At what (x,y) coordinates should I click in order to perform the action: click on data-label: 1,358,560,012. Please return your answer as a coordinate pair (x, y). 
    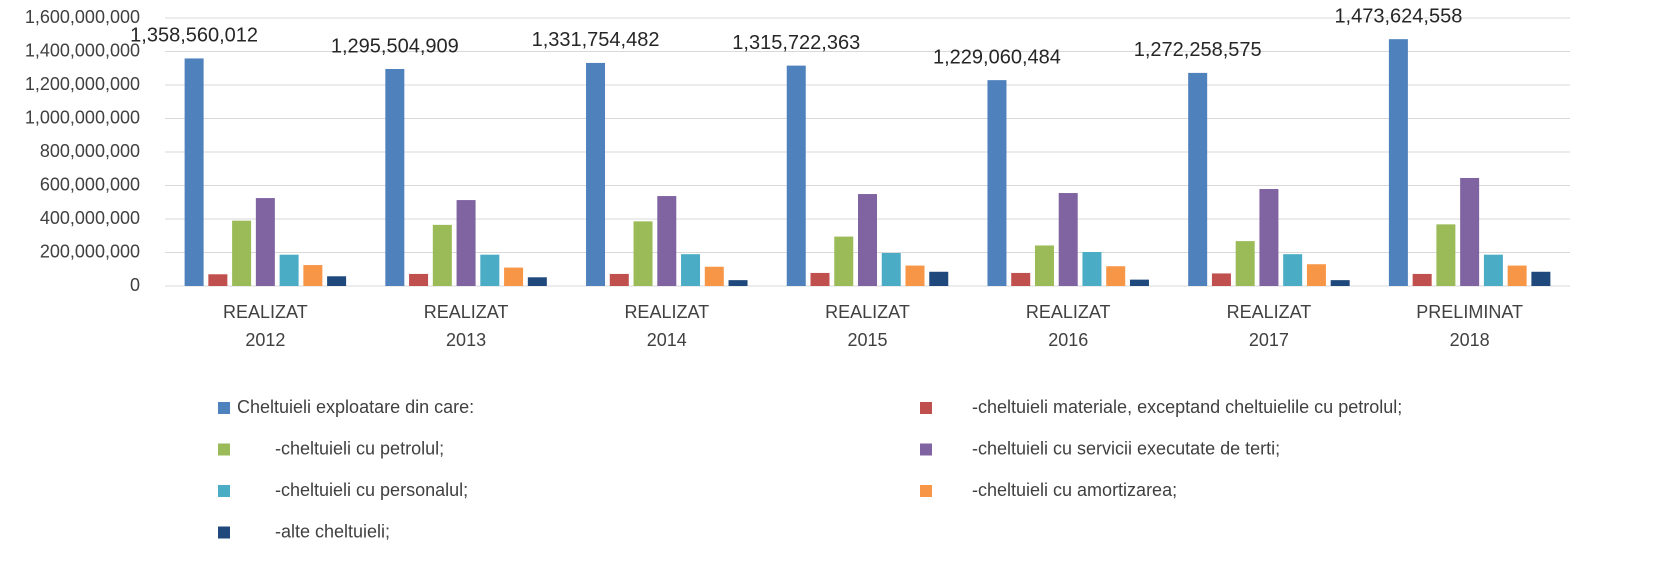
    Looking at the image, I should click on (194, 36).